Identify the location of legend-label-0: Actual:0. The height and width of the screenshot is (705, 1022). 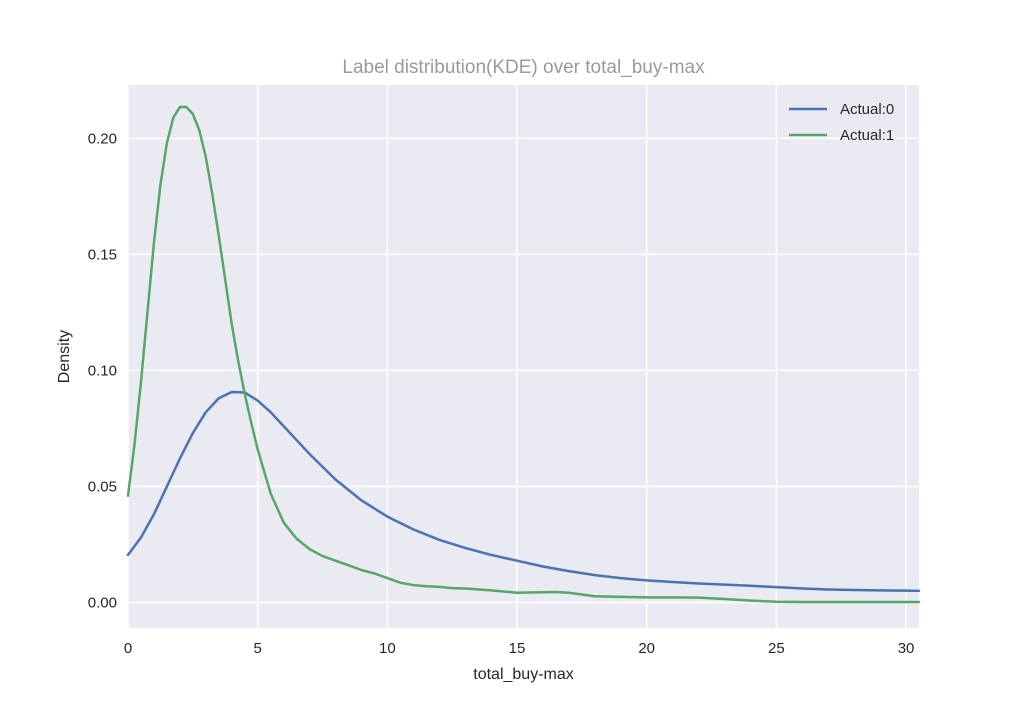
(867, 109).